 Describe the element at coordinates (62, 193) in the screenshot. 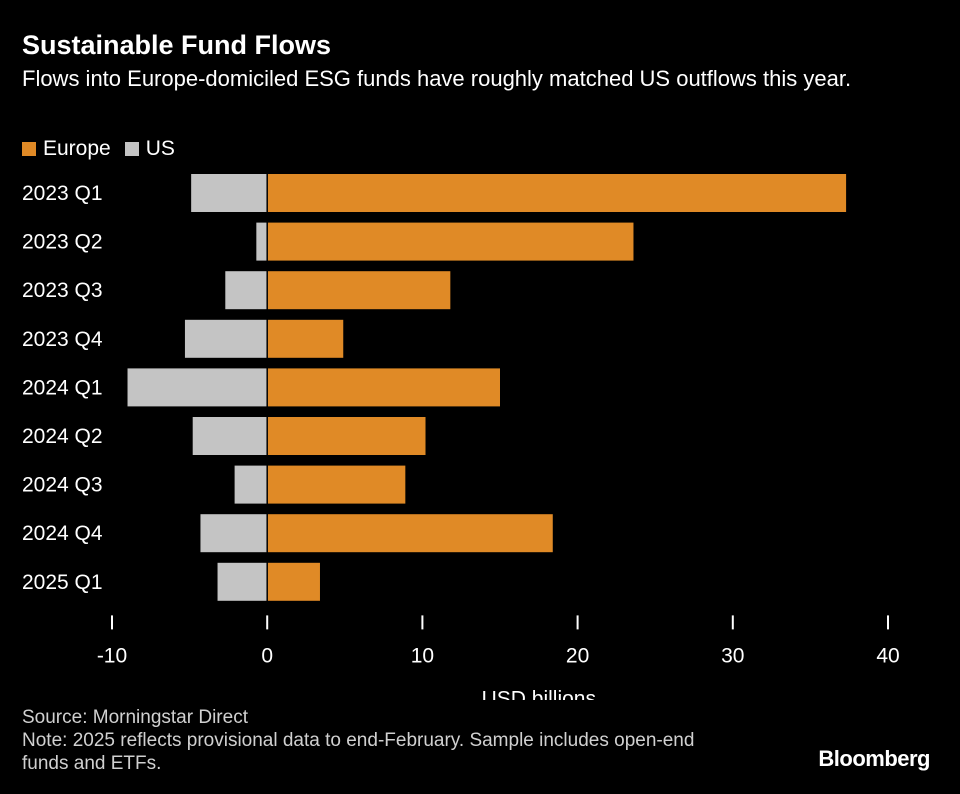

I see `category-label-2023-q1: 2023 Q1` at that location.